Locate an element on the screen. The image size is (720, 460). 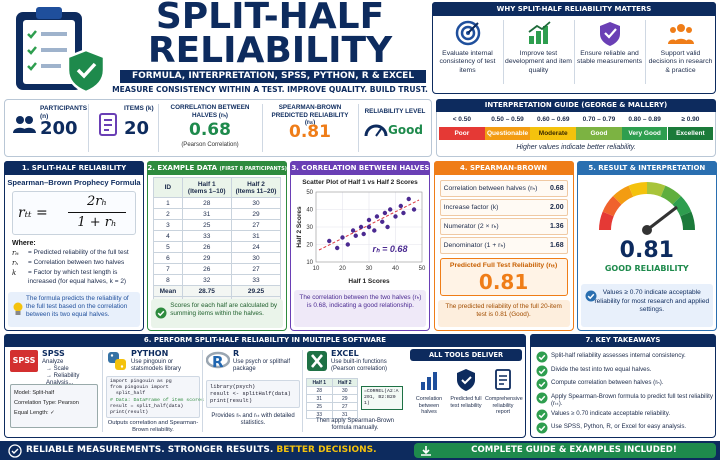
table-row: 6 29 30 is located at coordinates (217, 258).